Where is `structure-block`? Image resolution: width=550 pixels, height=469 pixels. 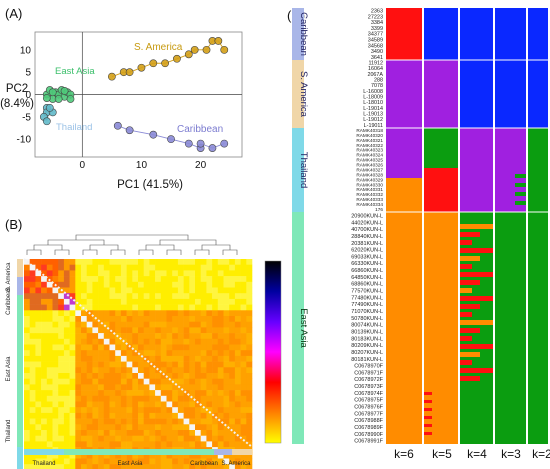
structure-block is located at coordinates (538, 328).